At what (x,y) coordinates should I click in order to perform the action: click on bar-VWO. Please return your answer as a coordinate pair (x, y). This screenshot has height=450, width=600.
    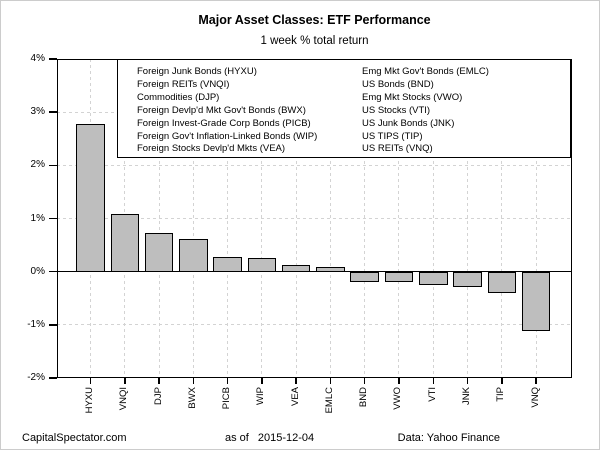
    Looking at the image, I should click on (399, 277).